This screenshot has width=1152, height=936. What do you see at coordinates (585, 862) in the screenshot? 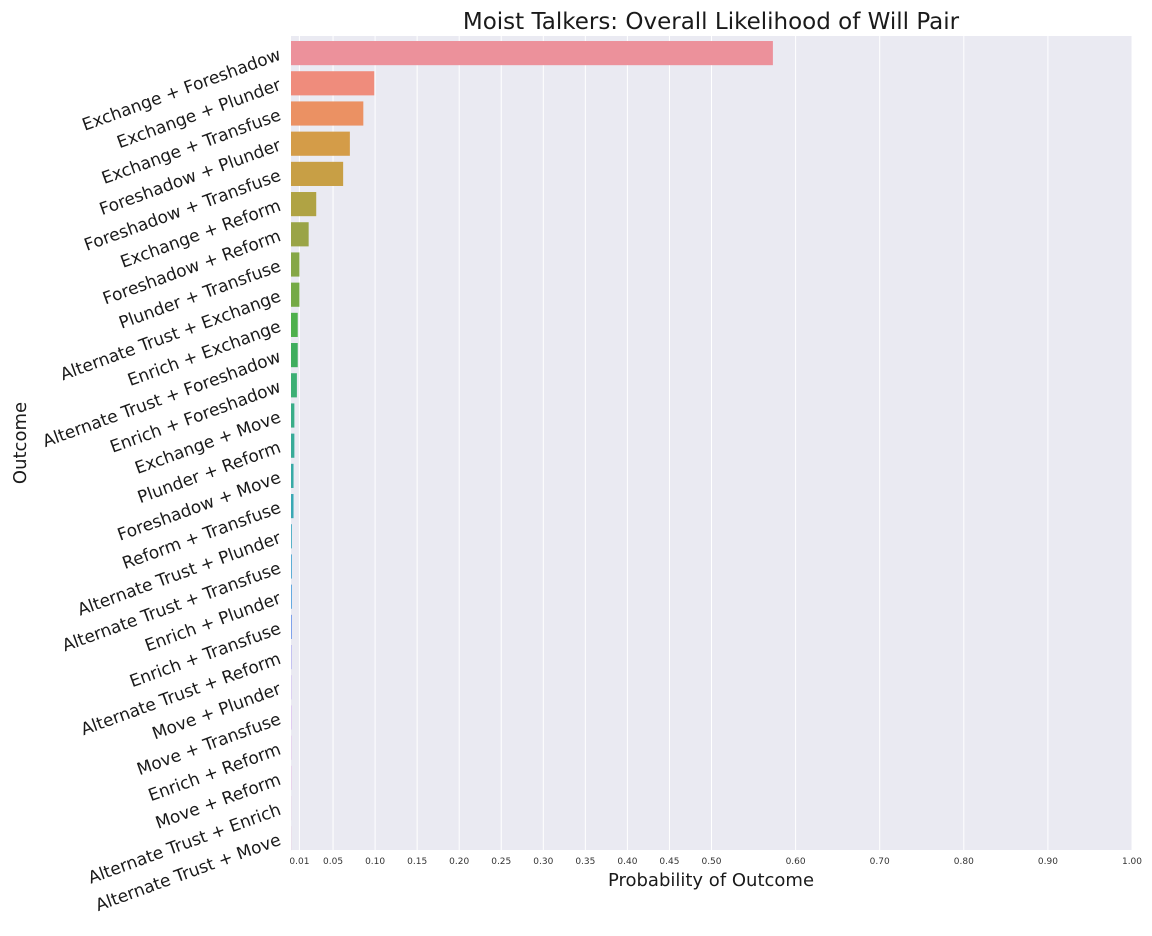
I see `x-tick-label-7: 0.35` at bounding box center [585, 862].